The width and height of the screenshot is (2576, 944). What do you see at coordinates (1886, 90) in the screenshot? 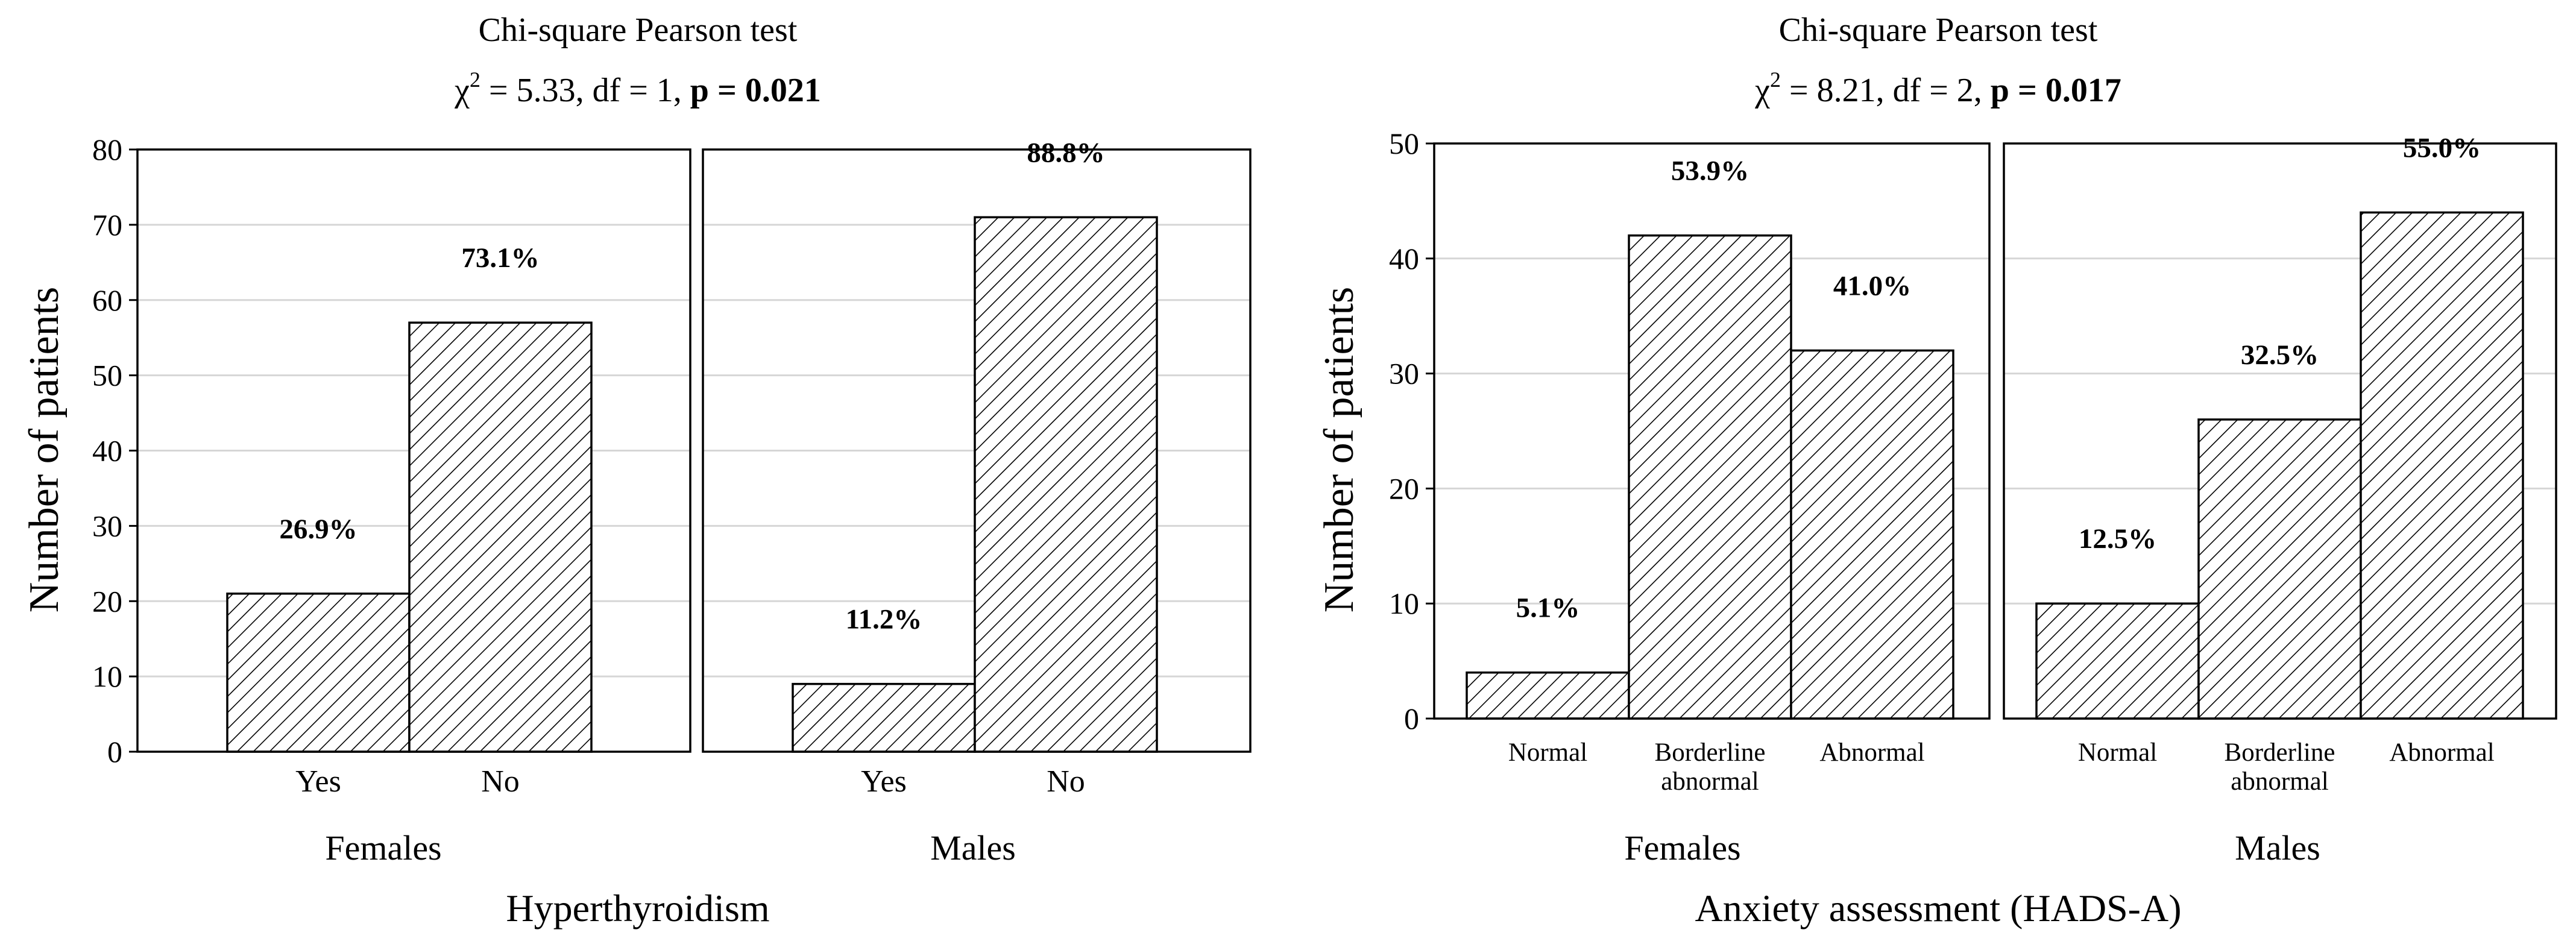
I see `chart-2-chi-value: = 8.21, df = 2,` at bounding box center [1886, 90].